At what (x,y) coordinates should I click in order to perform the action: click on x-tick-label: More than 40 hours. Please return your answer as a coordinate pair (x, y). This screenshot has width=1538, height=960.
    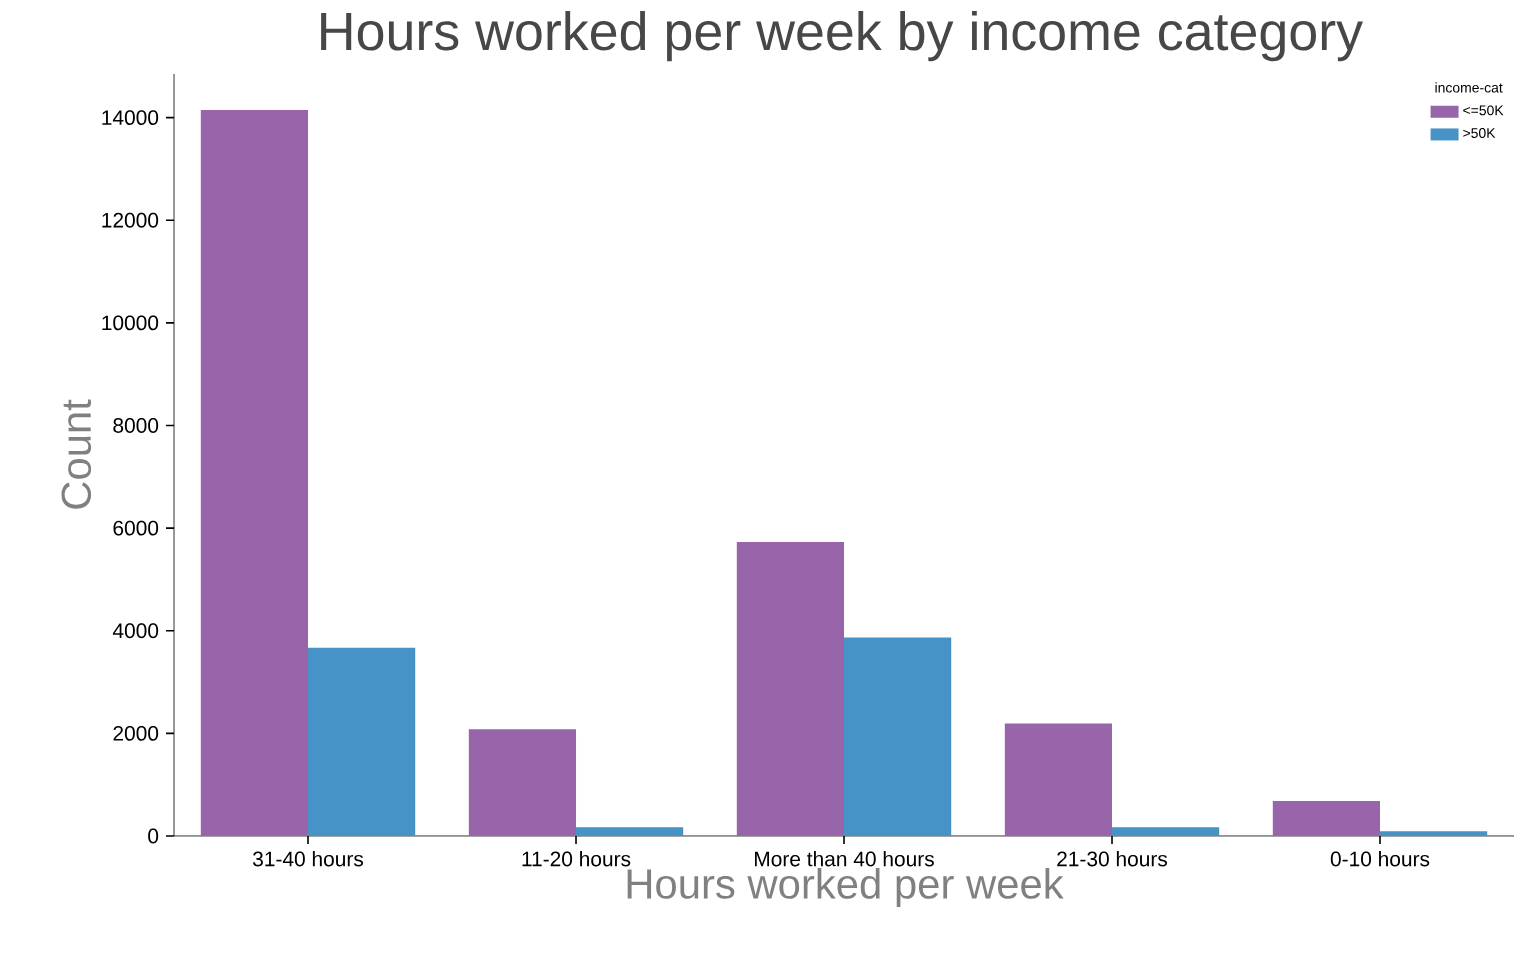
    Looking at the image, I should click on (844, 859).